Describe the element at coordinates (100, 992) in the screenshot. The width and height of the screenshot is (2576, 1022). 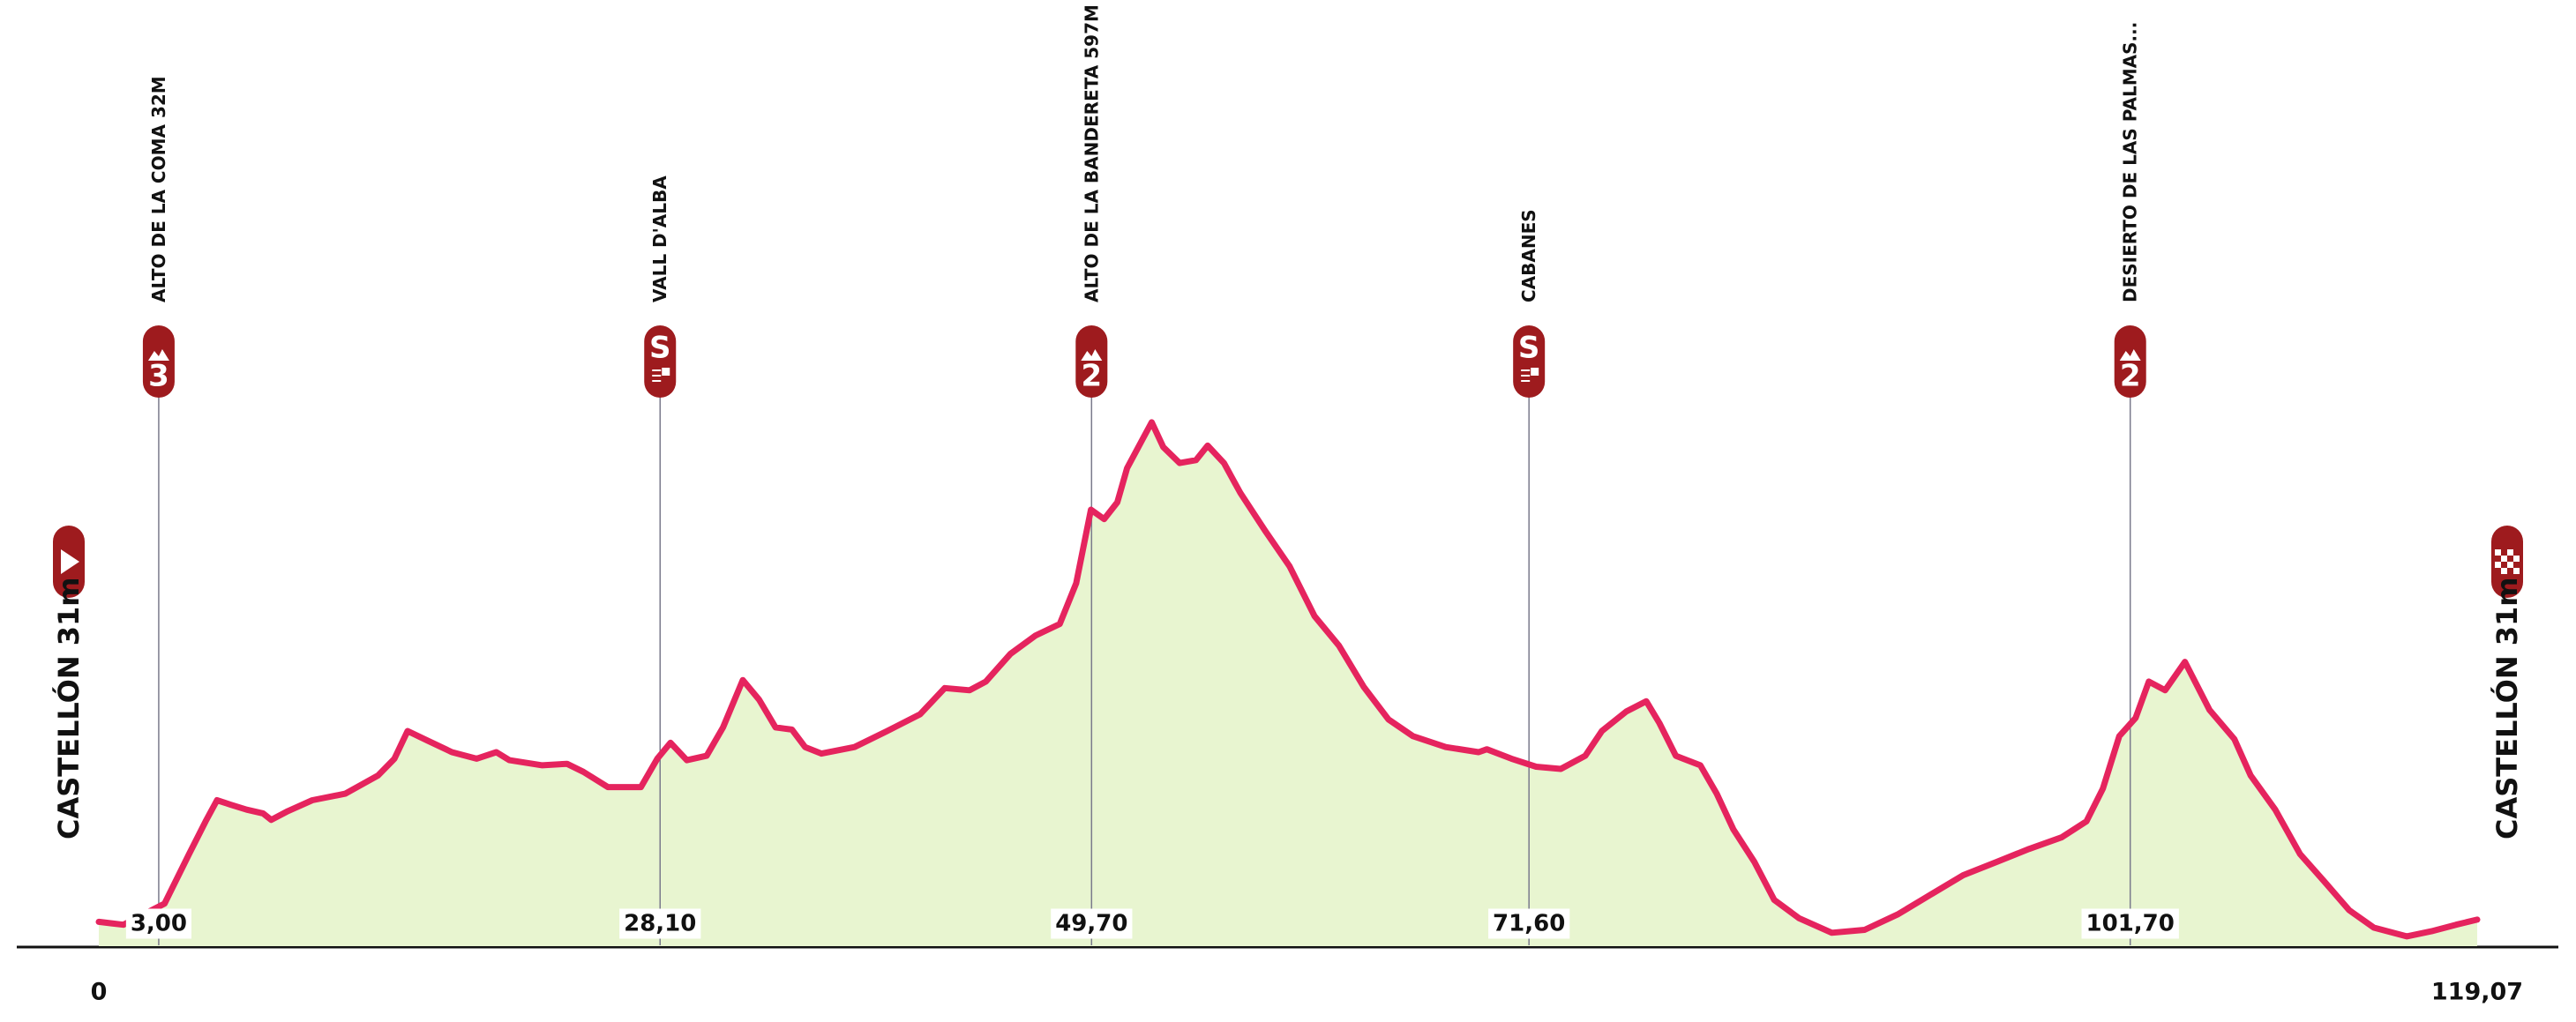
I see `x-tick-label: 0` at that location.